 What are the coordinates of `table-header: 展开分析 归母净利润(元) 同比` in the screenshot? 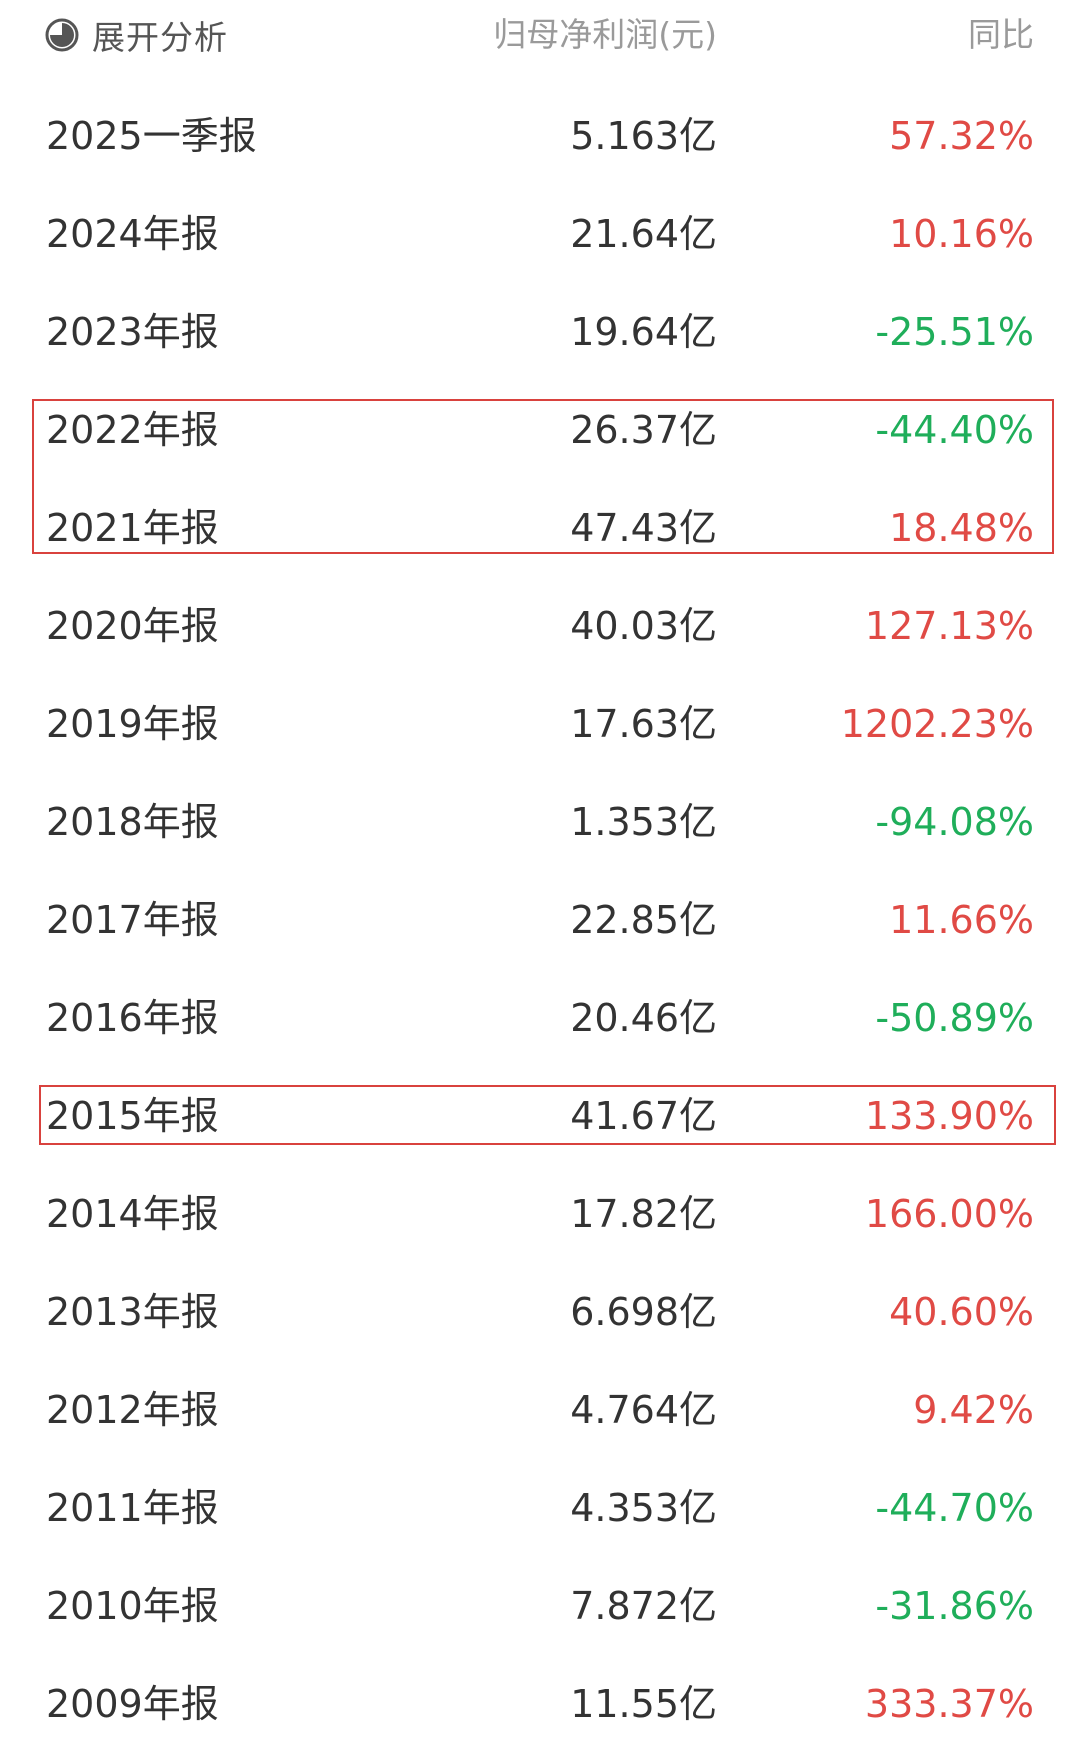 It's located at (540, 35).